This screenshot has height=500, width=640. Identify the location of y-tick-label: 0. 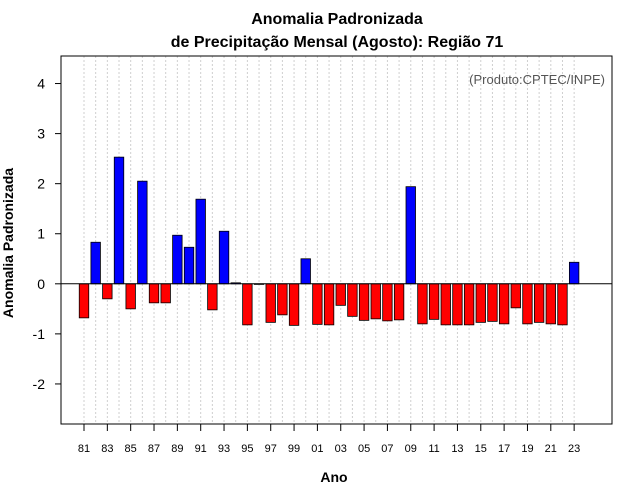
(41, 284).